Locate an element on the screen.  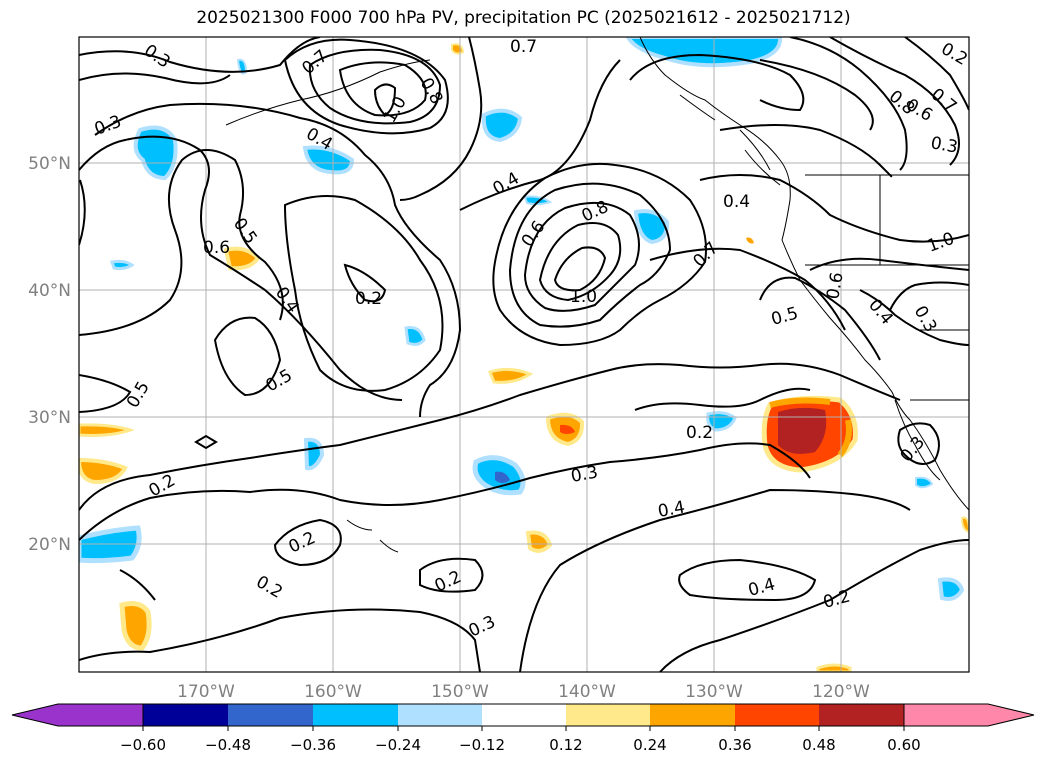
shade-l is located at coordinates (538, 200).